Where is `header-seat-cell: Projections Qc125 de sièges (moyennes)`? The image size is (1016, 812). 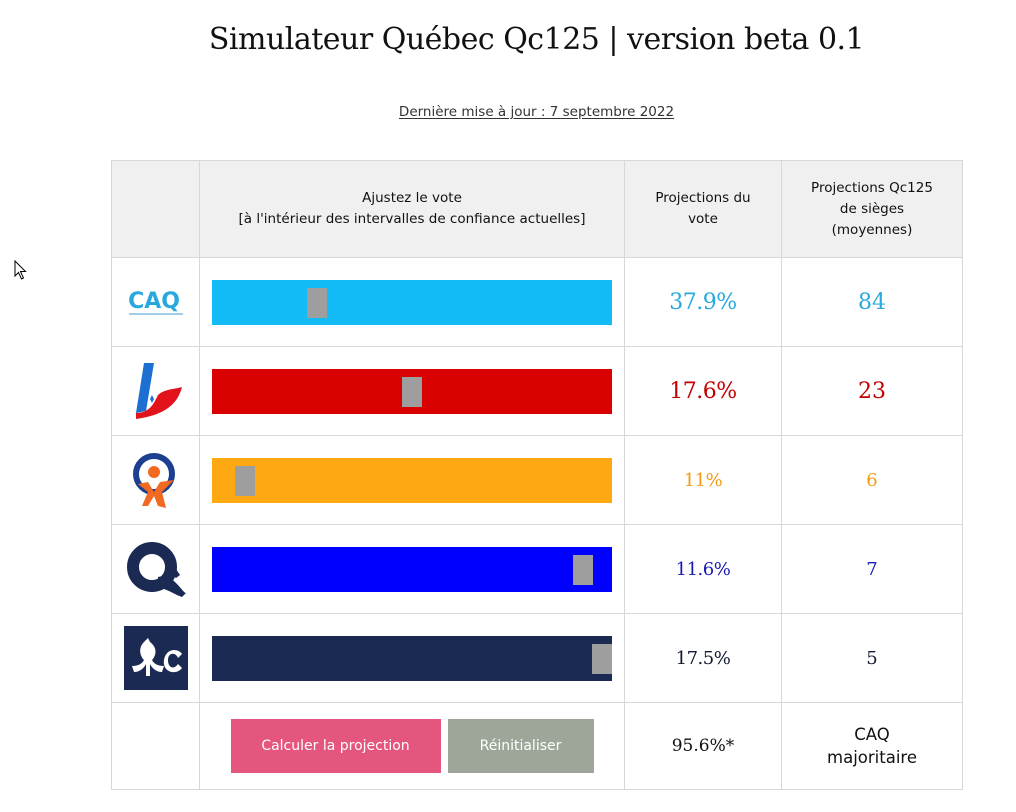 header-seat-cell: Projections Qc125 de sièges (moyennes) is located at coordinates (872, 209).